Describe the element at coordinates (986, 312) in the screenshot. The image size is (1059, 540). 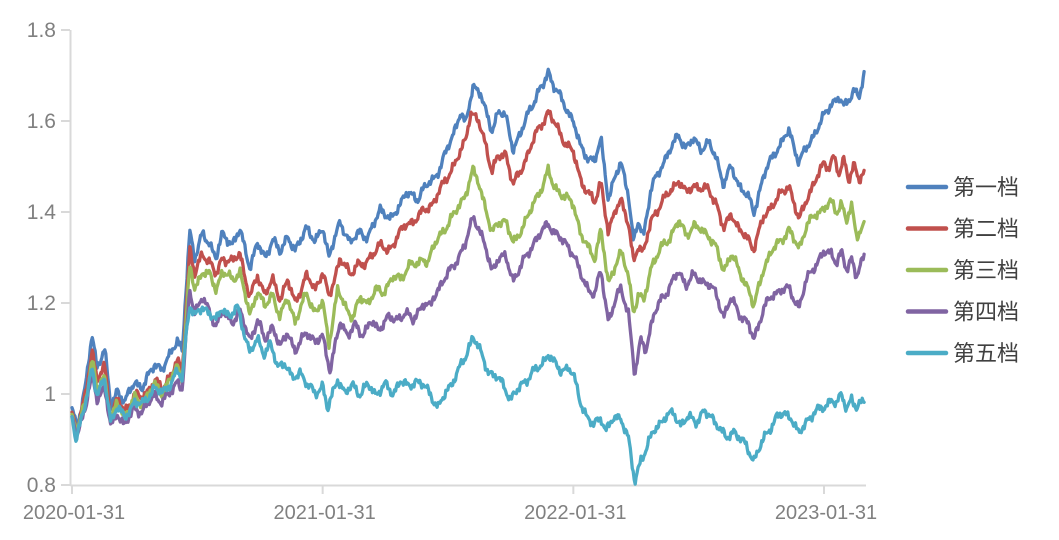
I see `legend-label: 第四档` at that location.